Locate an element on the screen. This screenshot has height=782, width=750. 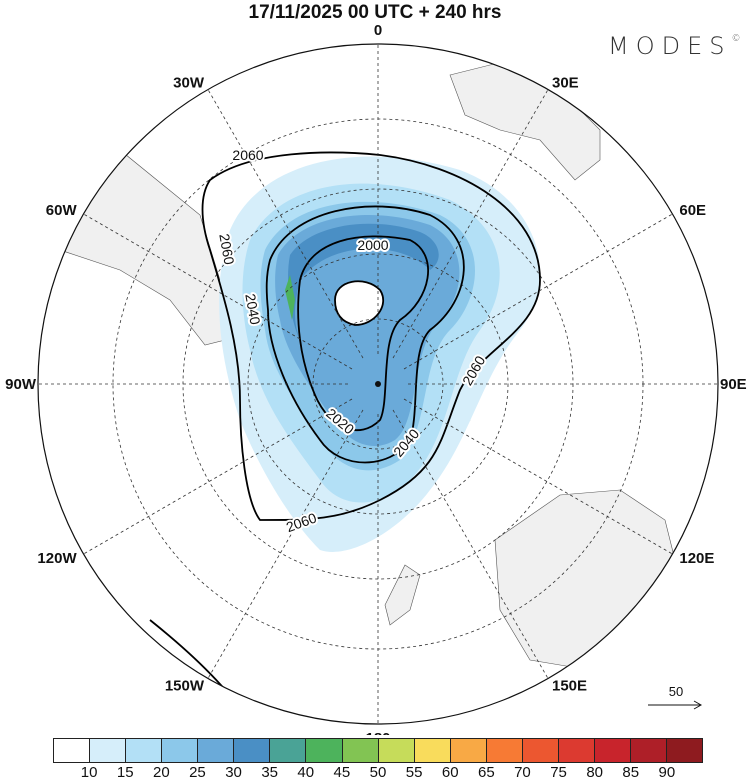
colorbar-label: 45 is located at coordinates (342, 772).